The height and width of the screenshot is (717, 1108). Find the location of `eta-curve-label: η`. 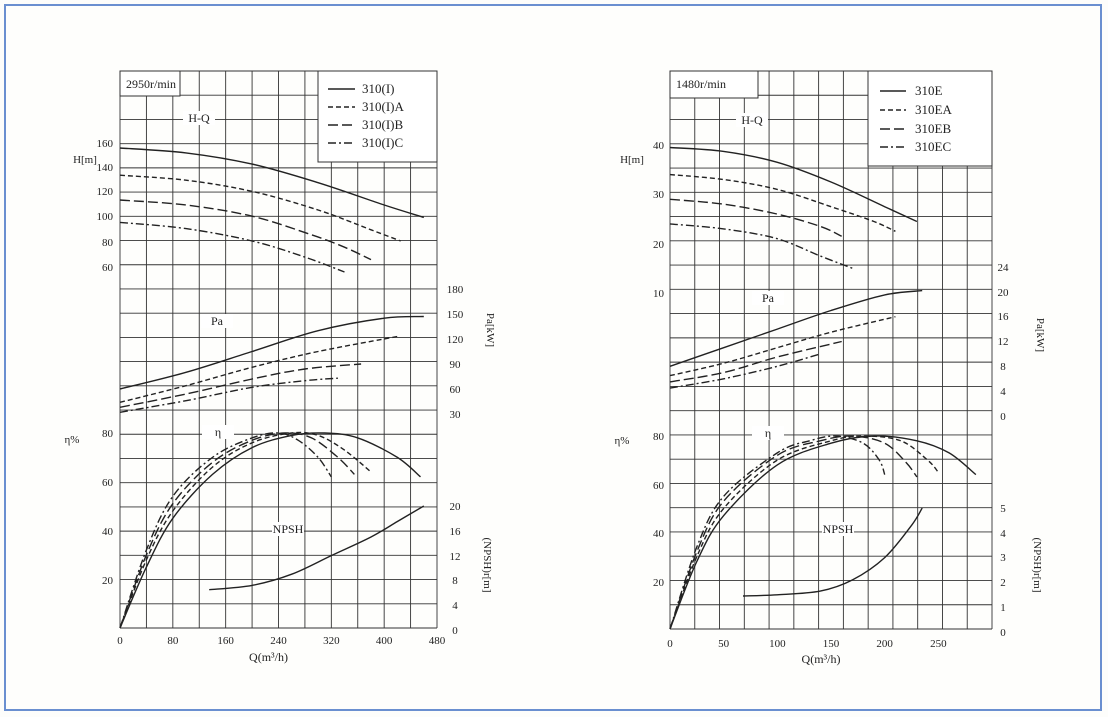

eta-curve-label: η is located at coordinates (768, 433).